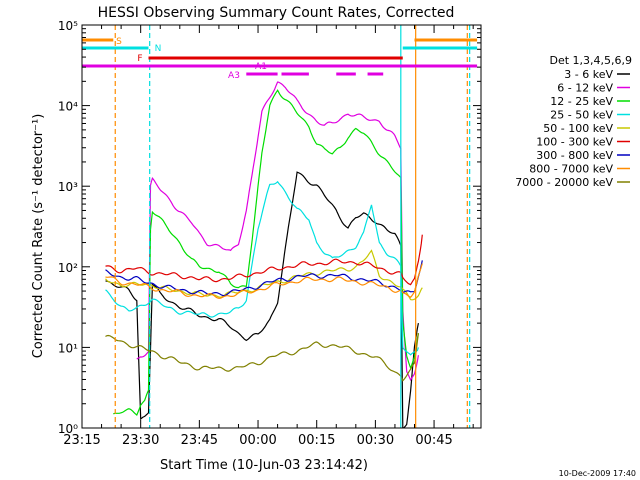 The width and height of the screenshot is (640, 480). Describe the element at coordinates (574, 155) in the screenshot. I see `legend-label-7: 300 - 800 keV` at that location.